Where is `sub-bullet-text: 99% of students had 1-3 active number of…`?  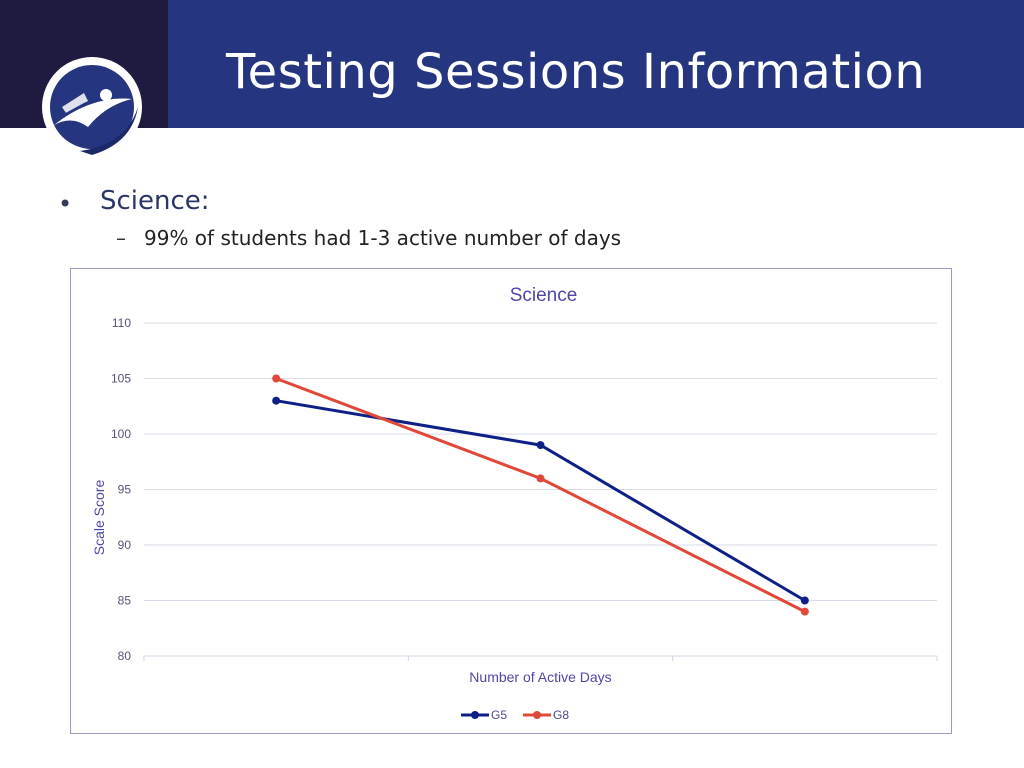 sub-bullet-text: 99% of students had 1-3 active number of… is located at coordinates (383, 238).